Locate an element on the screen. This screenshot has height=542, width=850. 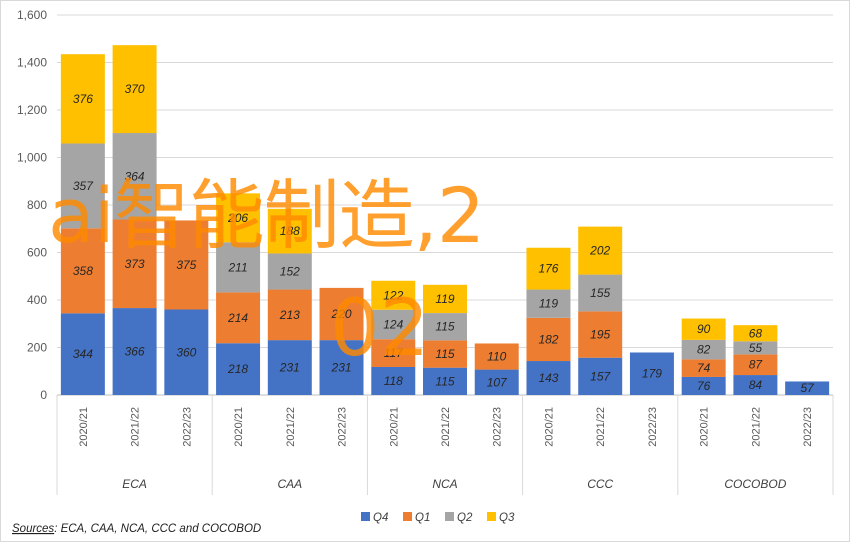
data-label: 117 is located at coordinates (394, 353).